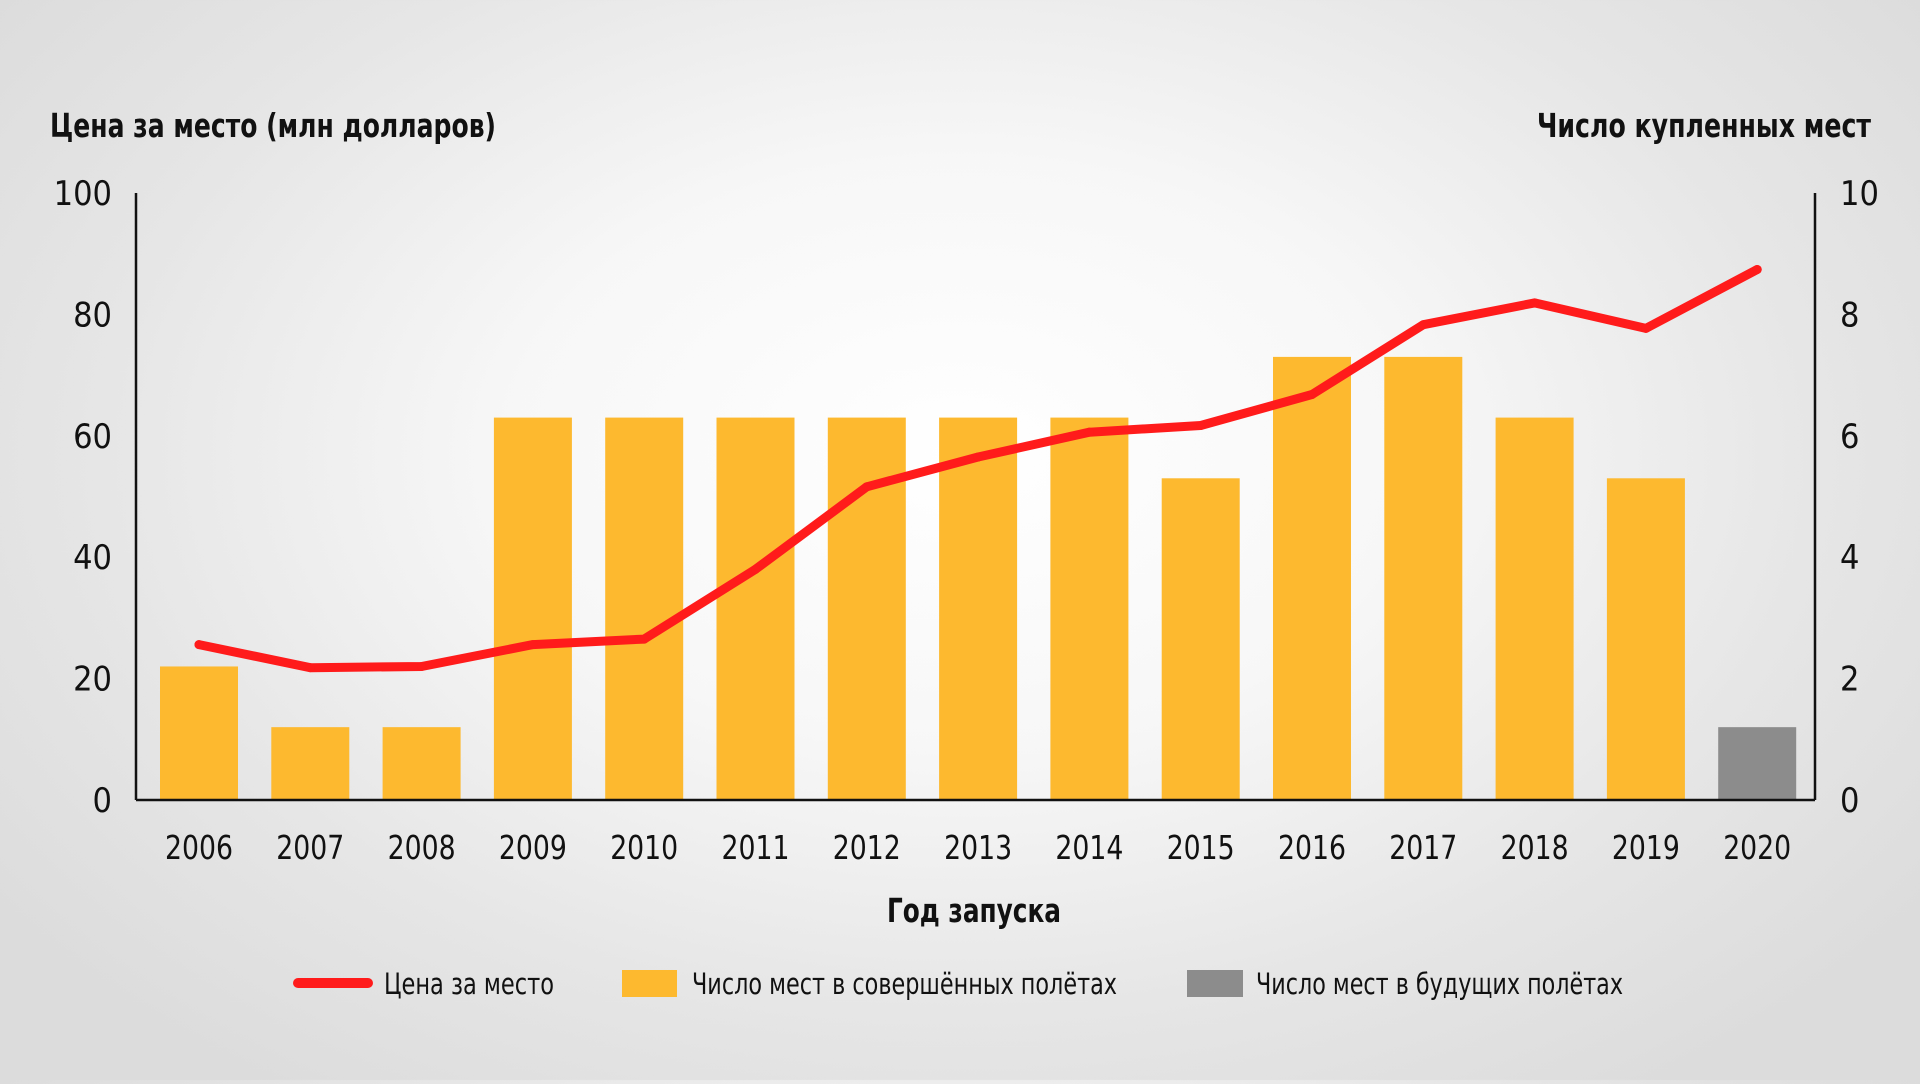 This screenshot has height=1084, width=1920. I want to click on price-point-2012, so click(867, 487).